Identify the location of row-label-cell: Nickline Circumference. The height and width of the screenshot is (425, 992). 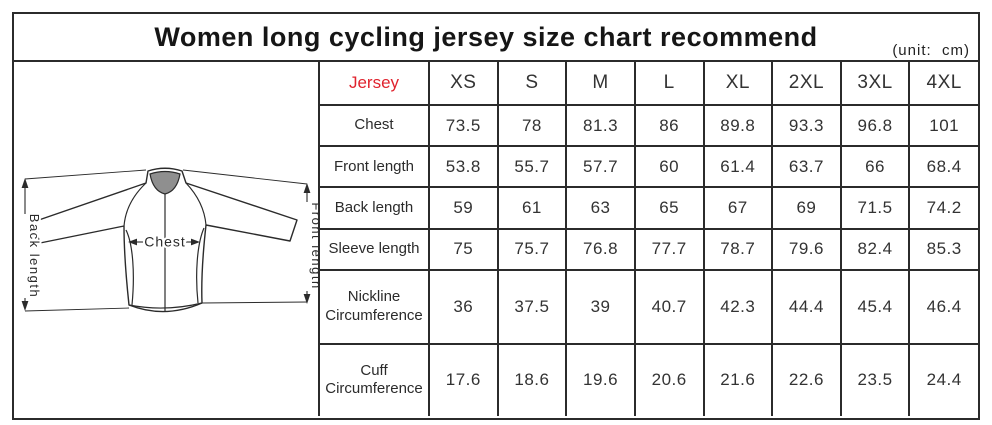
(374, 306).